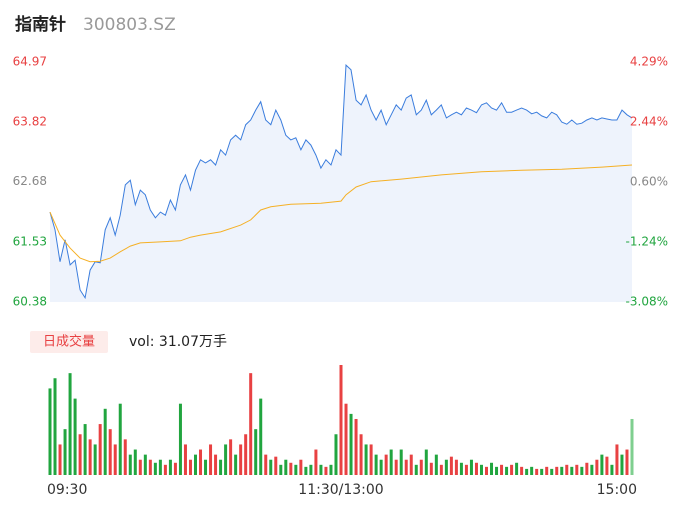 This screenshot has height=528, width=686. I want to click on stock-code: 300803.SZ, so click(129, 25).